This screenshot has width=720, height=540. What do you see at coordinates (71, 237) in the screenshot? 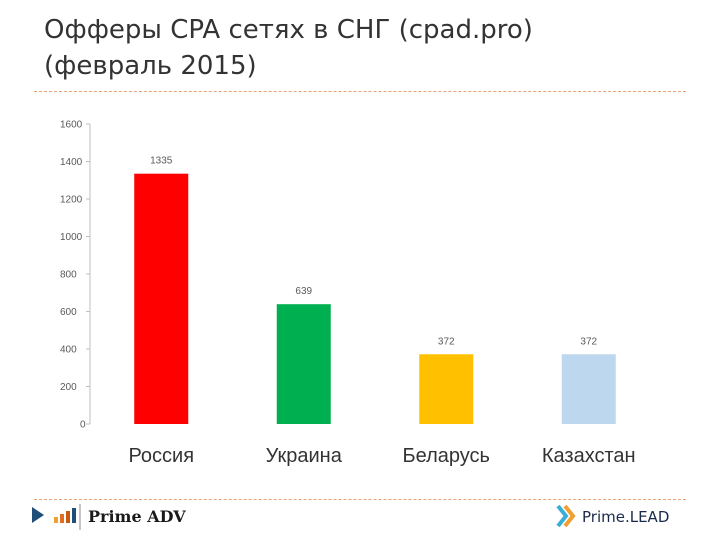
I see `y-tick-label: 1000` at bounding box center [71, 237].